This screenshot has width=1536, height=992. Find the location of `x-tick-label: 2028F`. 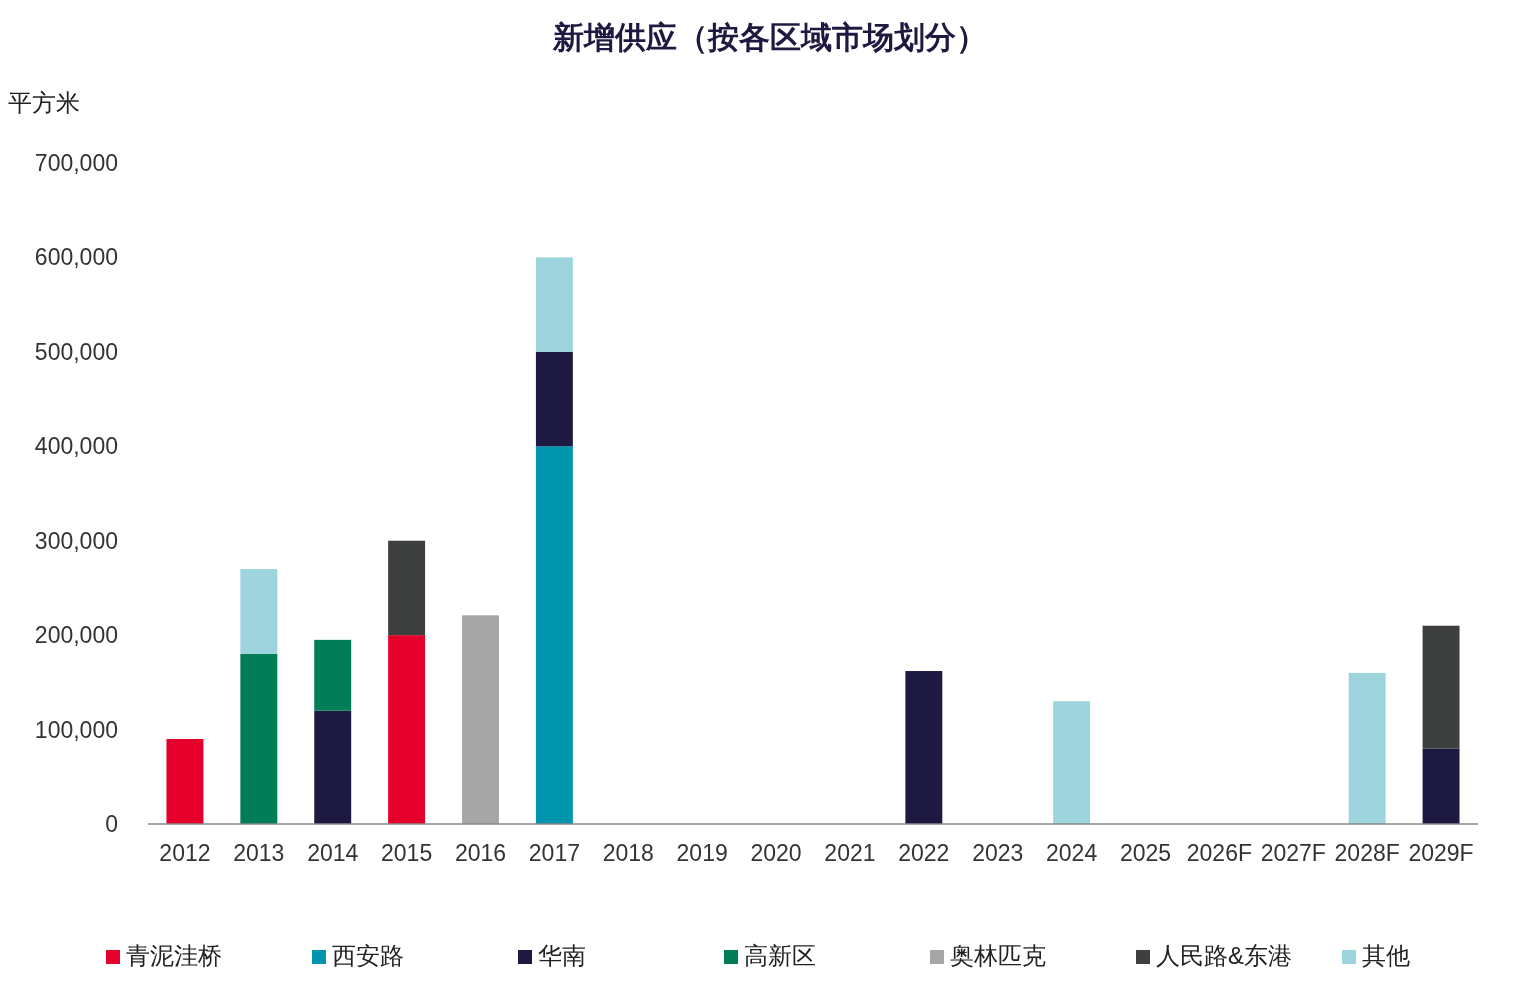

x-tick-label: 2028F is located at coordinates (1367, 853).